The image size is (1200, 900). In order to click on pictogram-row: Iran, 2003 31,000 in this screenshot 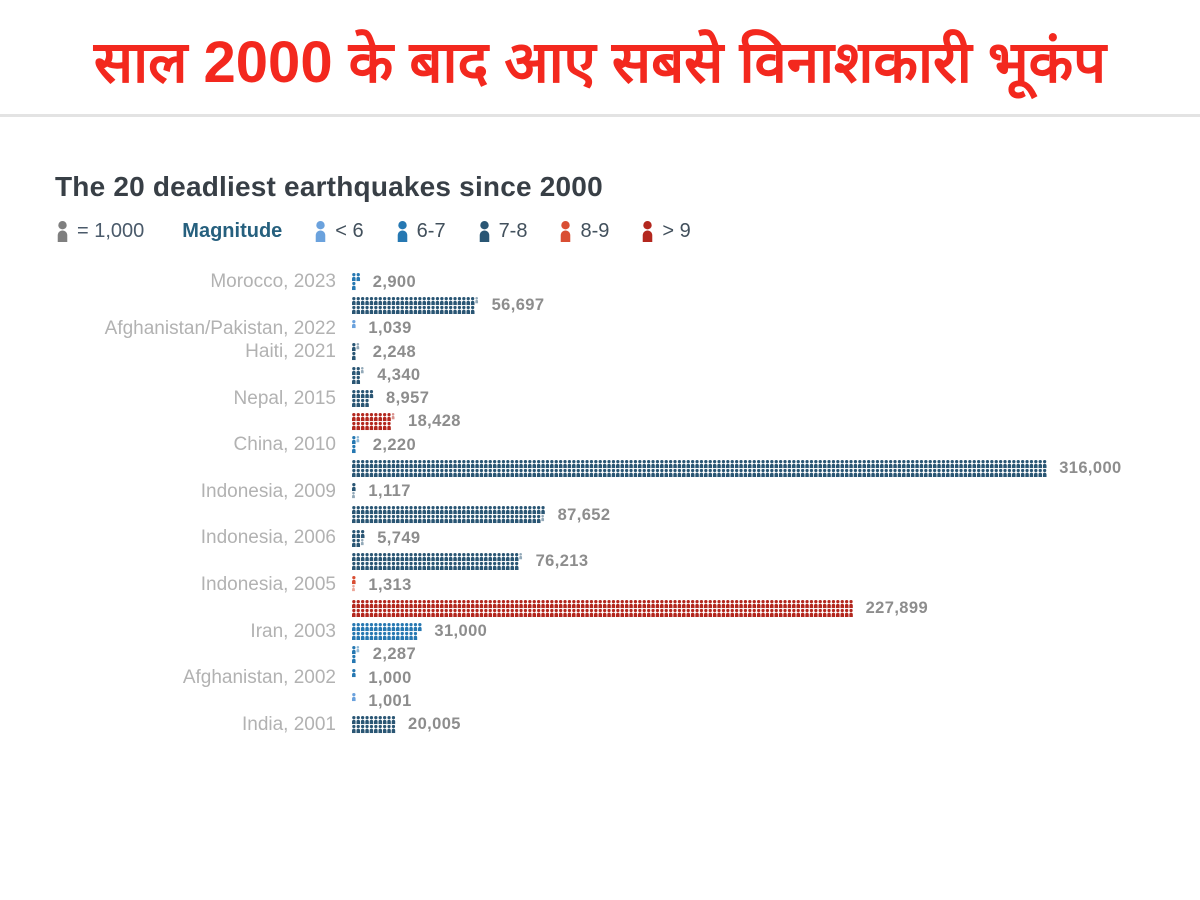, I will do `click(627, 631)`.